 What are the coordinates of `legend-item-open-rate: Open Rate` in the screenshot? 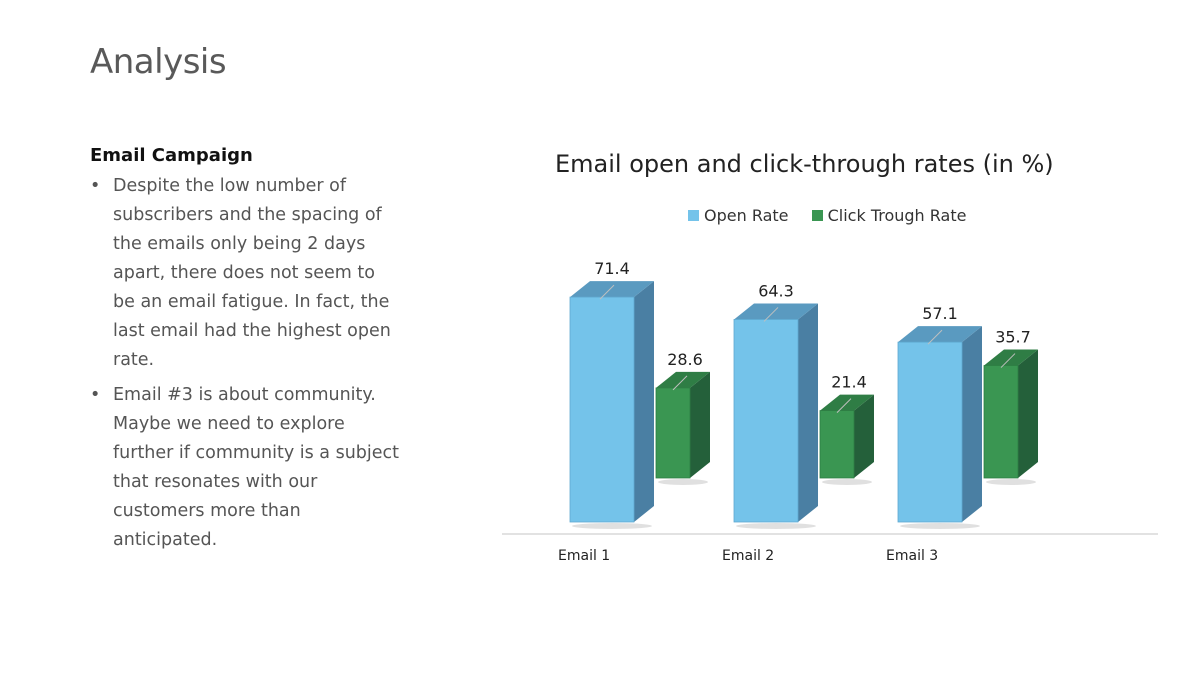 It's located at (738, 215).